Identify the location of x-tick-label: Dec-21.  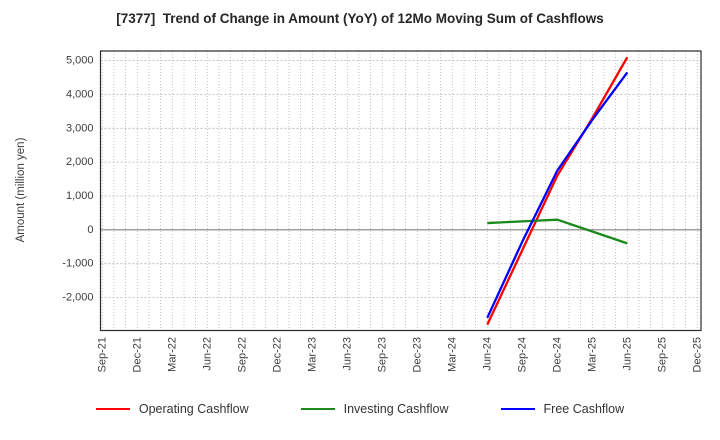
(137, 354).